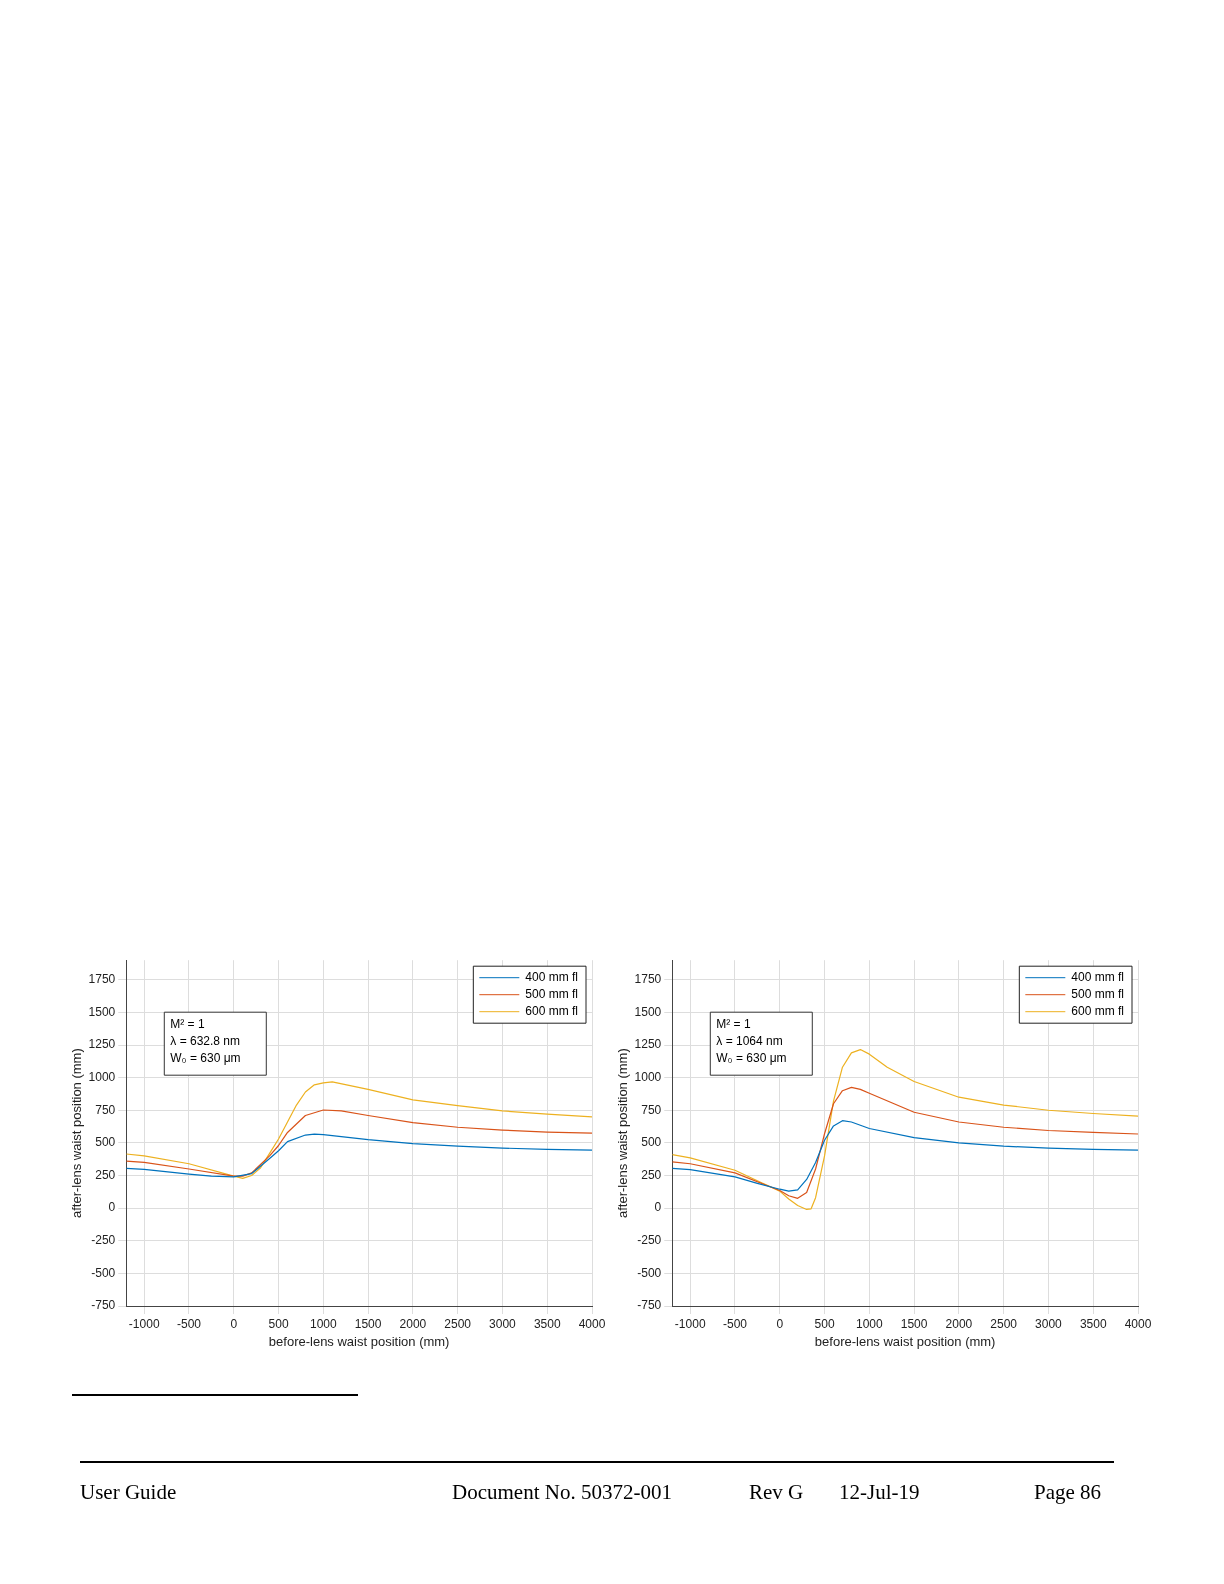 This screenshot has height=1584, width=1224. Describe the element at coordinates (879, 1492) in the screenshot. I see `text: 12-Jul-19` at that location.